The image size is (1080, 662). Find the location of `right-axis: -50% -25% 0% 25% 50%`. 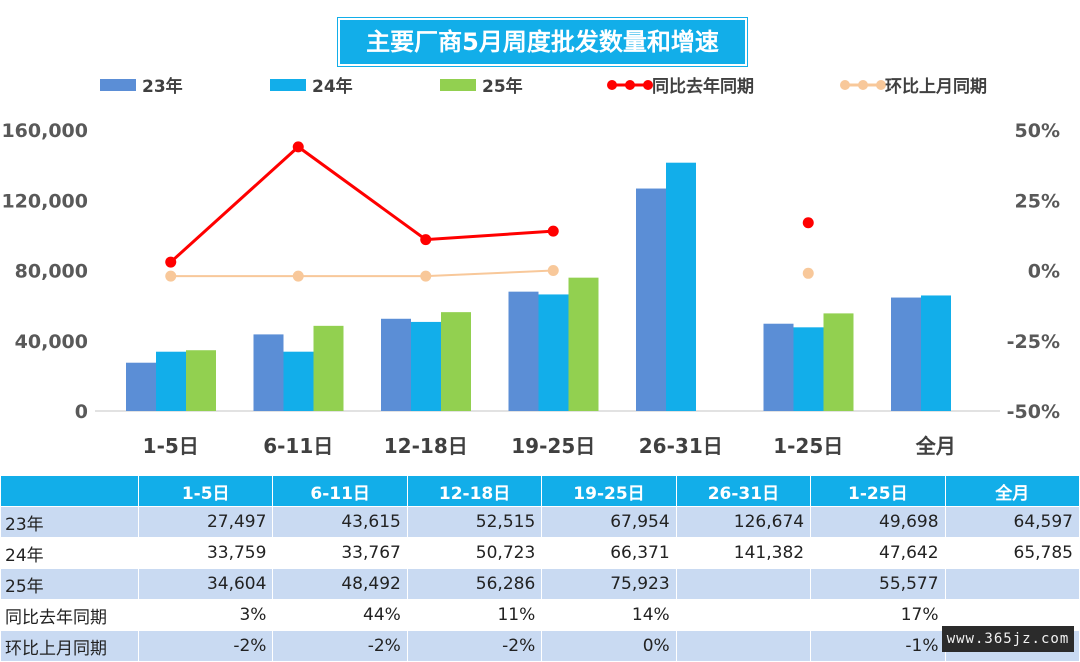

right-axis: -50% -25% 0% 25% 50% is located at coordinates (1033, 271).